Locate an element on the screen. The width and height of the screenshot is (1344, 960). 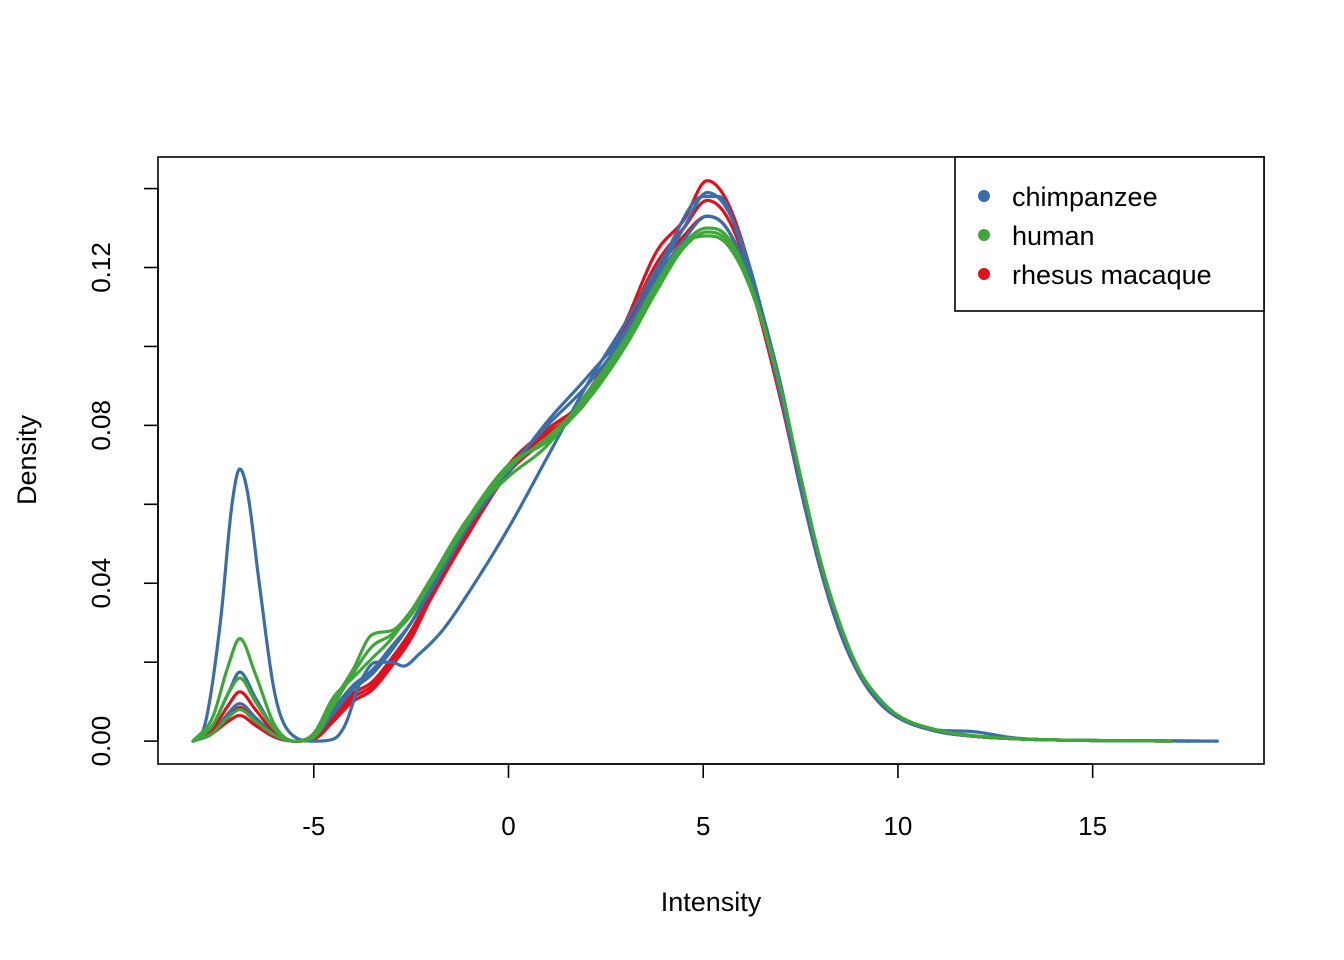
legend-label-chimpanzee: chimpanzee is located at coordinates (1085, 197).